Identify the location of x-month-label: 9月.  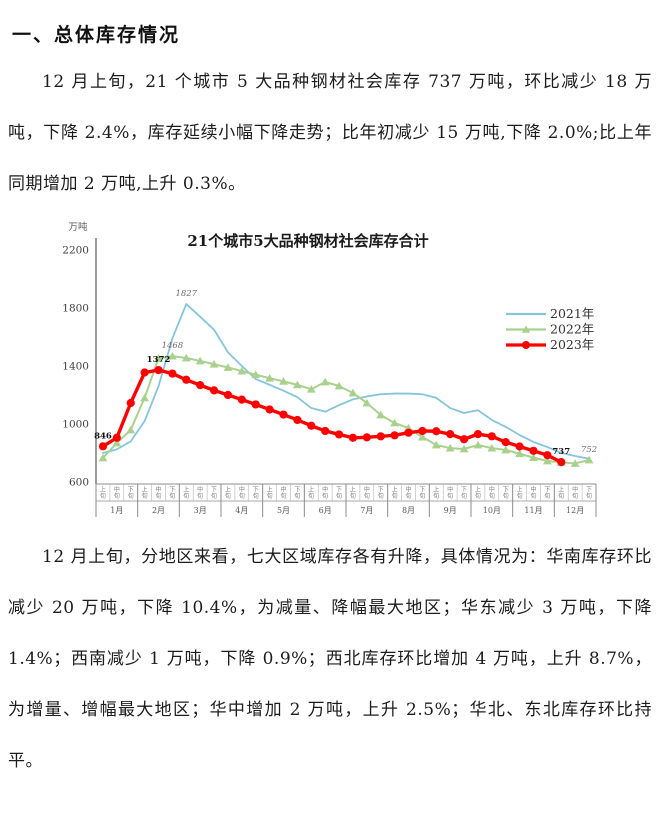
(450, 510).